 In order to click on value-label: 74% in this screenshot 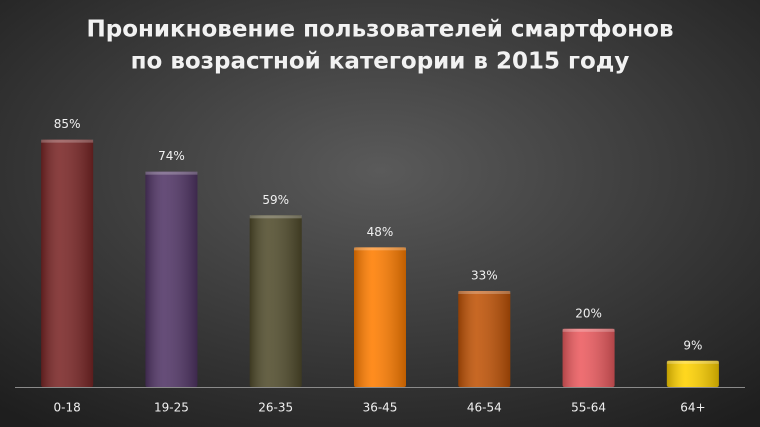, I will do `click(171, 156)`.